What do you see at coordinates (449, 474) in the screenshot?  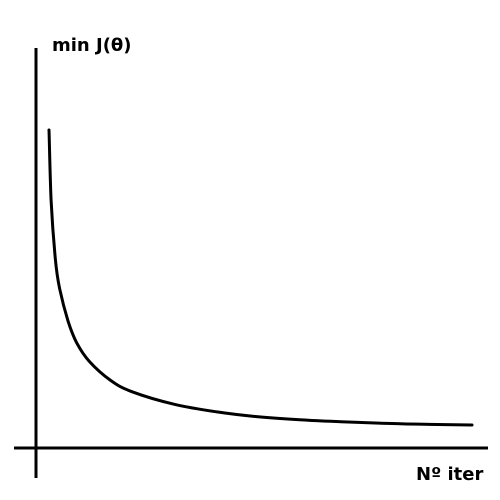 I see `x-axis-label: Nº iter` at bounding box center [449, 474].